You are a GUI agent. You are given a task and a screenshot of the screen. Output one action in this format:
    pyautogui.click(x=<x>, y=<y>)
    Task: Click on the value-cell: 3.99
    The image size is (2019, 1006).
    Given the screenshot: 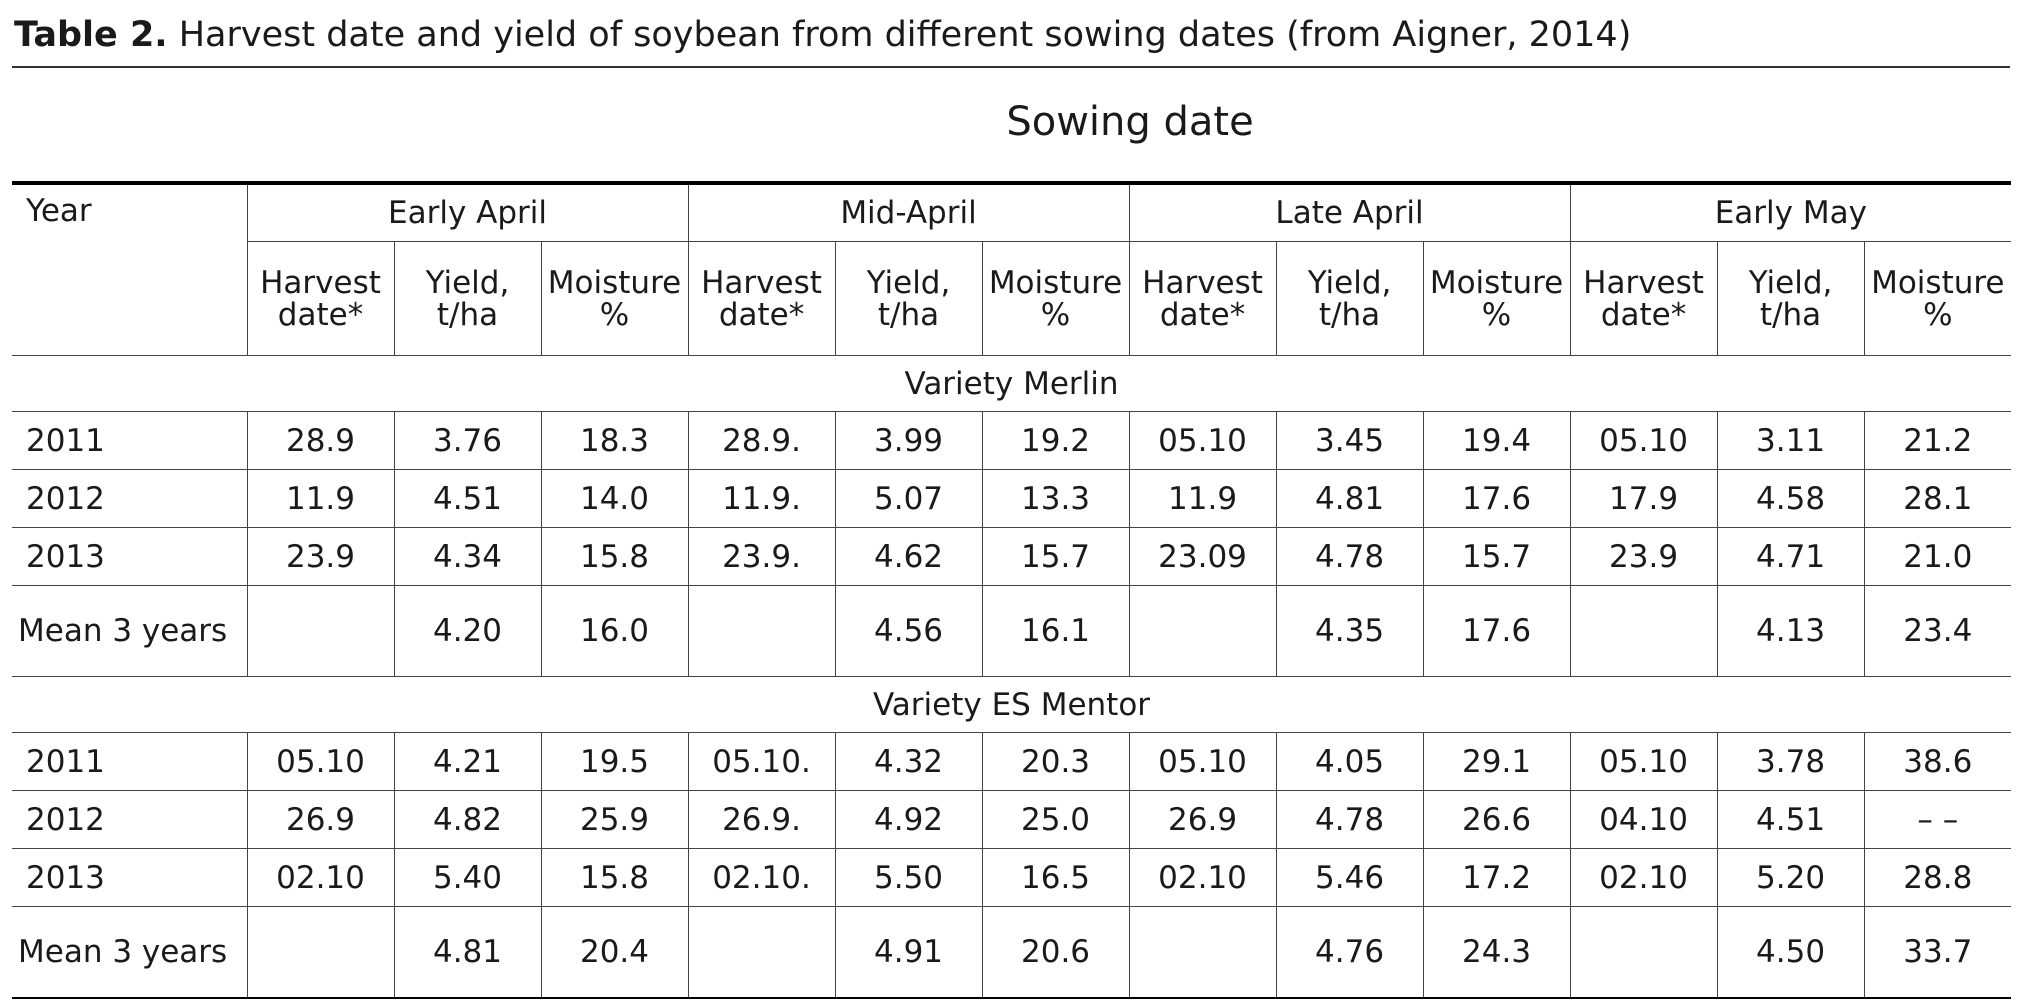 What is the action you would take?
    pyautogui.click(x=908, y=440)
    